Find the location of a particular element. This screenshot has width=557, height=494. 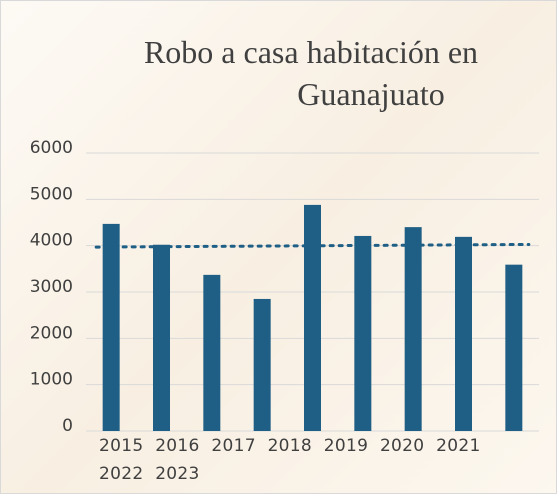

x-tick-label: 2016 is located at coordinates (177, 446).